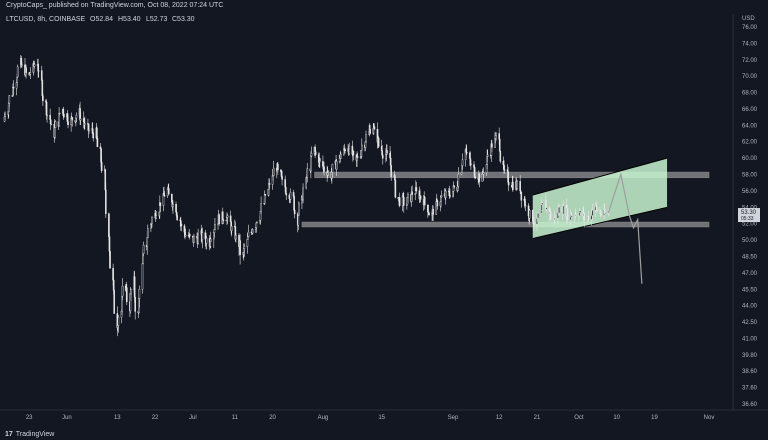  I want to click on x-tick-label: 11, so click(235, 418).